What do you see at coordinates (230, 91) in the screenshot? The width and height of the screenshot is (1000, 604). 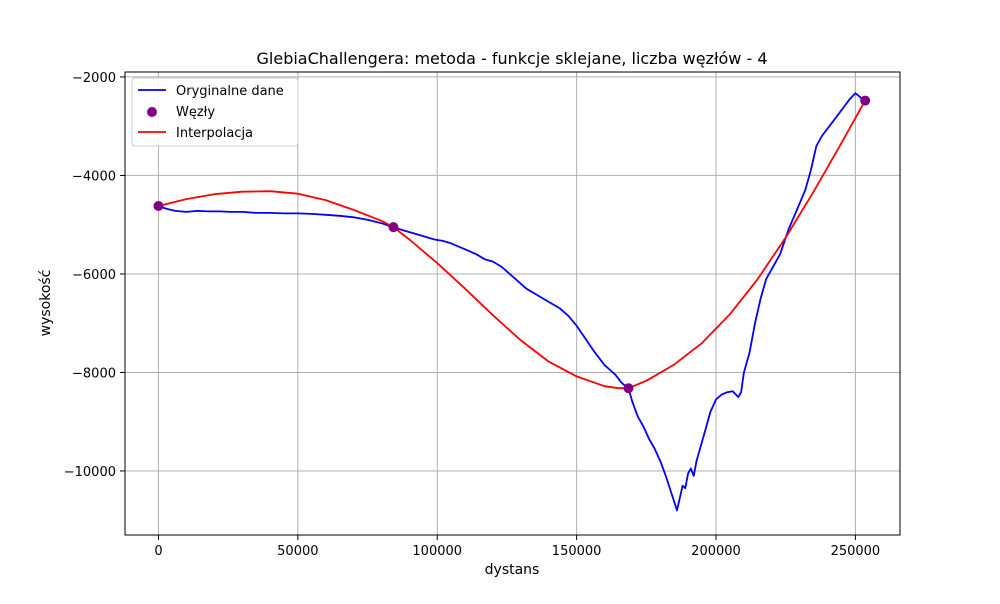 I see `legend-original-label: Oryginalne dane` at bounding box center [230, 91].